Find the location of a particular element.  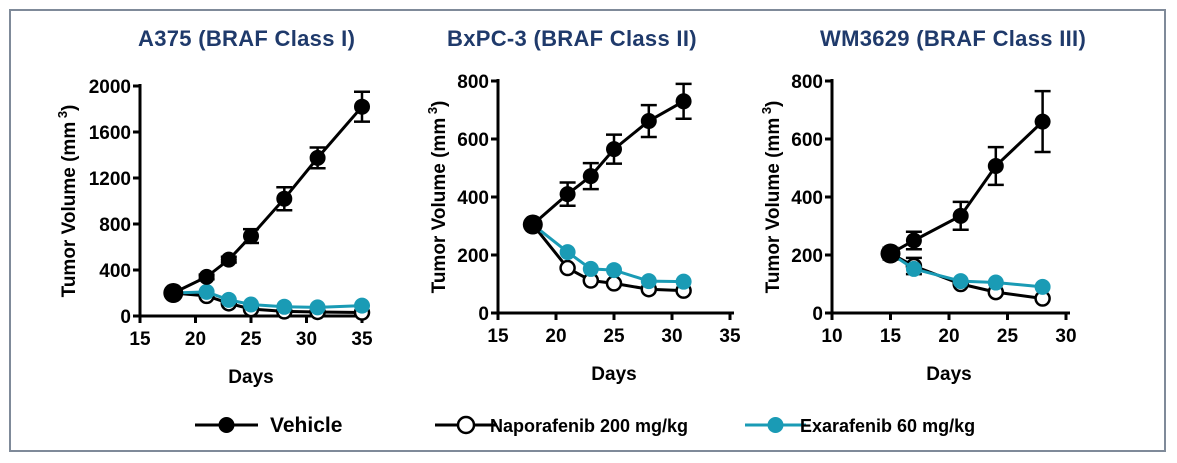

legend-item-2: Exarafenib 60 mg/kg is located at coordinates (860, 426).